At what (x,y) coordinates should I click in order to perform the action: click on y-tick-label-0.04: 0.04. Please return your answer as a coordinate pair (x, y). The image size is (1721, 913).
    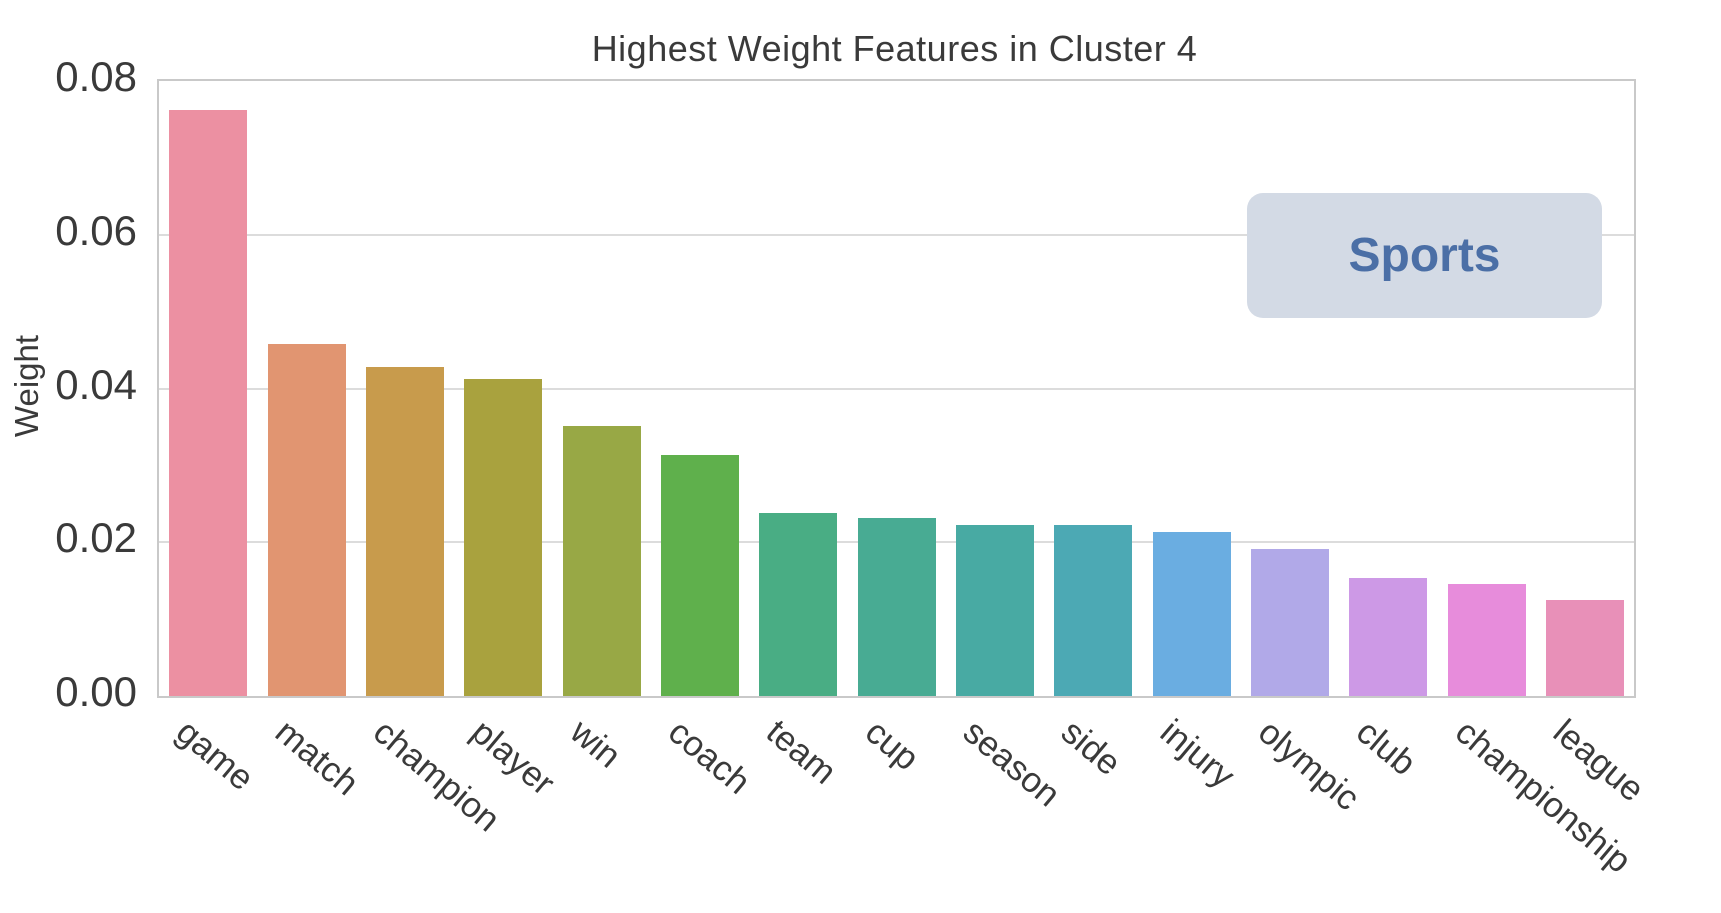
    Looking at the image, I should click on (96, 384).